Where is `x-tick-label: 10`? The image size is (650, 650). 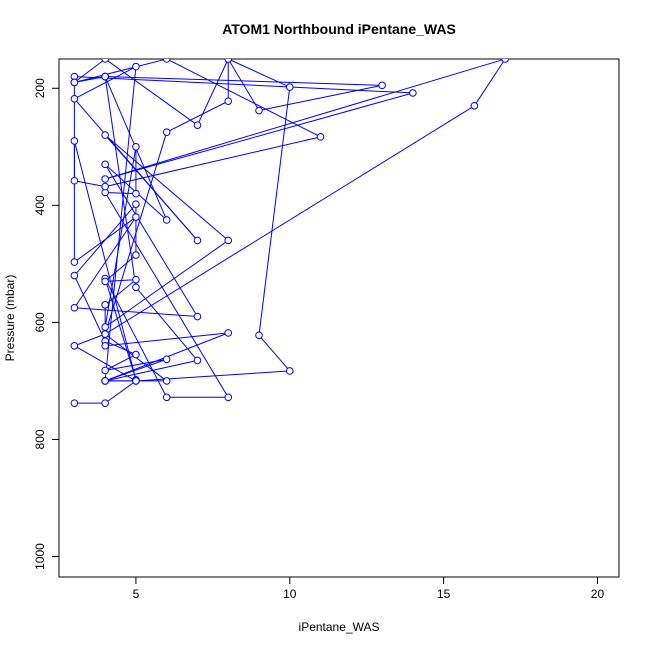 x-tick-label: 10 is located at coordinates (290, 594).